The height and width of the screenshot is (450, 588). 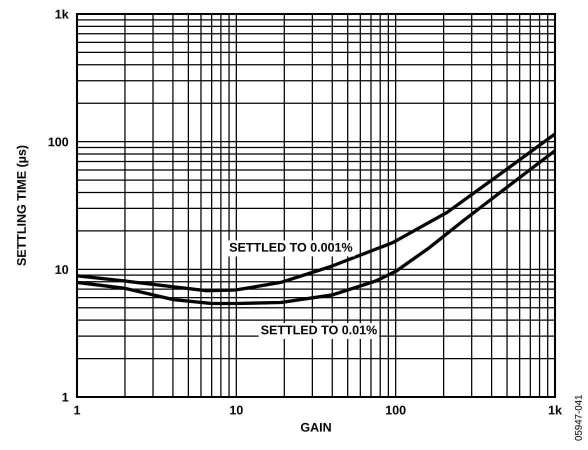 What do you see at coordinates (315, 427) in the screenshot?
I see `x-axis-title: GAIN` at bounding box center [315, 427].